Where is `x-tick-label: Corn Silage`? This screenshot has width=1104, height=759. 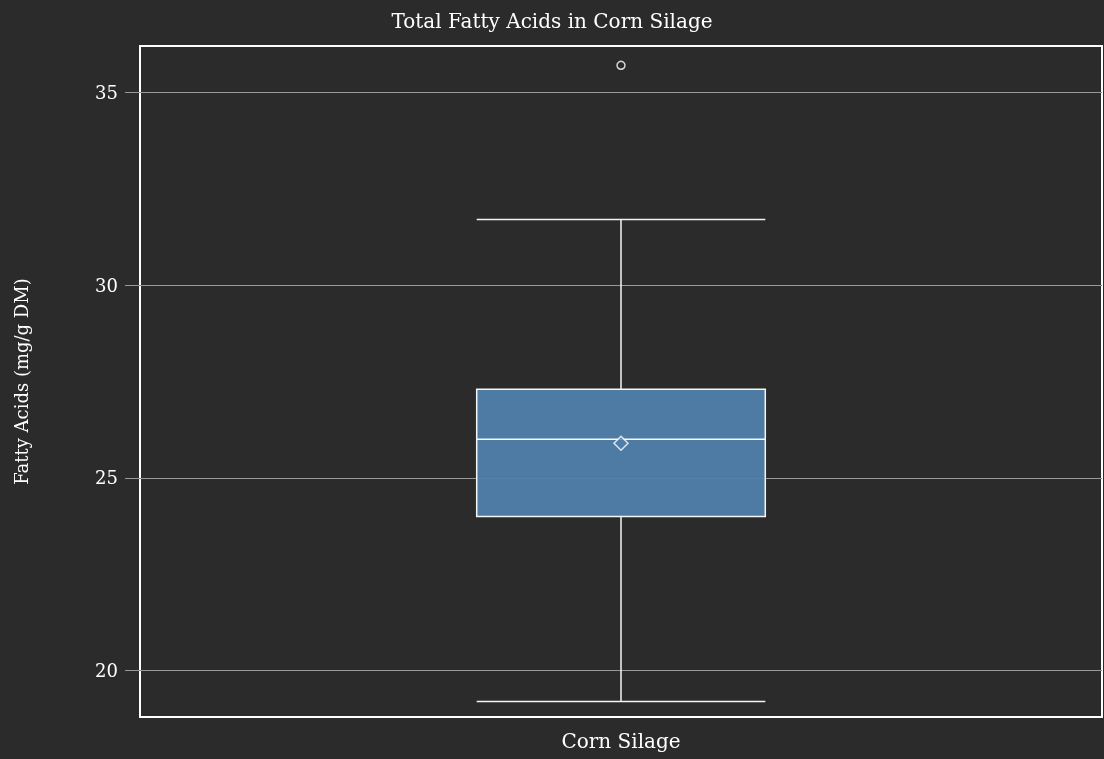 x-tick-label: Corn Silage is located at coordinates (621, 741).